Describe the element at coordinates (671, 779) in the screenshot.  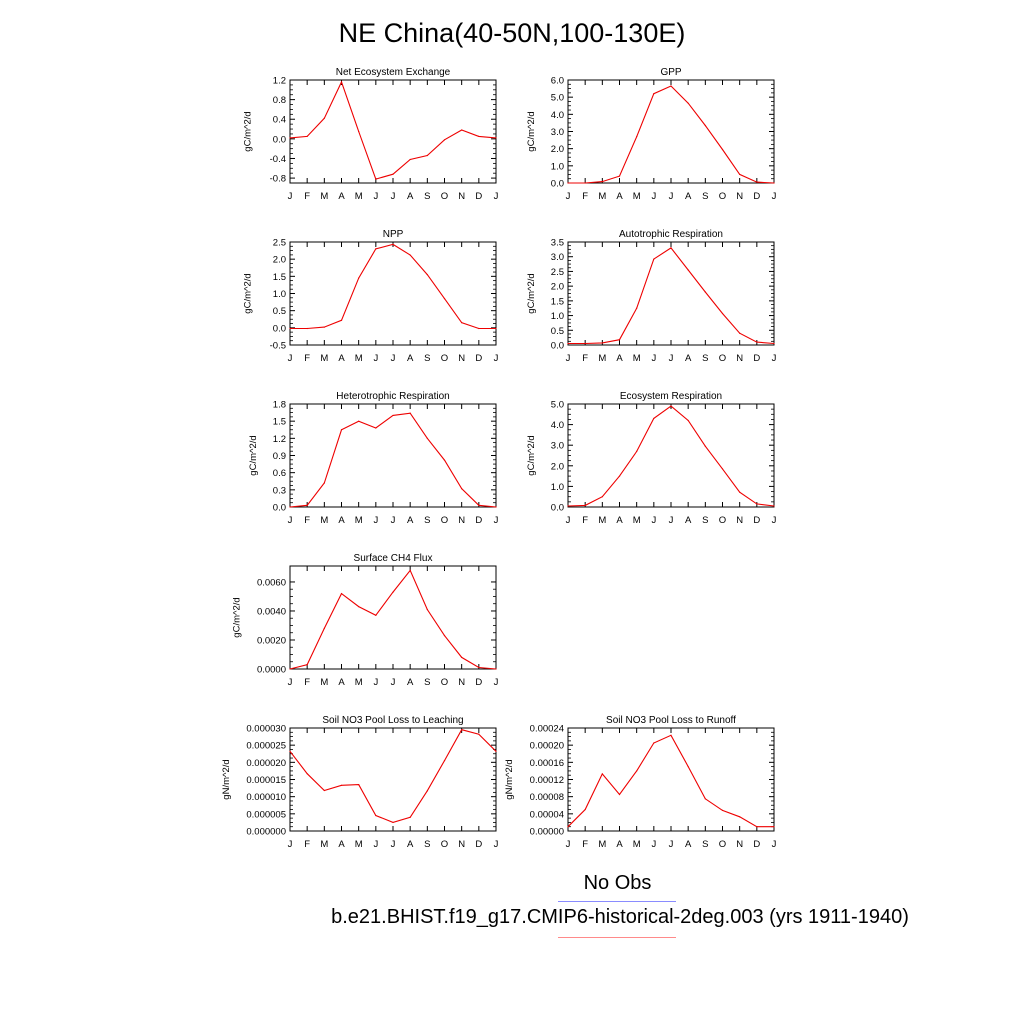
I see `plot-frame` at that location.